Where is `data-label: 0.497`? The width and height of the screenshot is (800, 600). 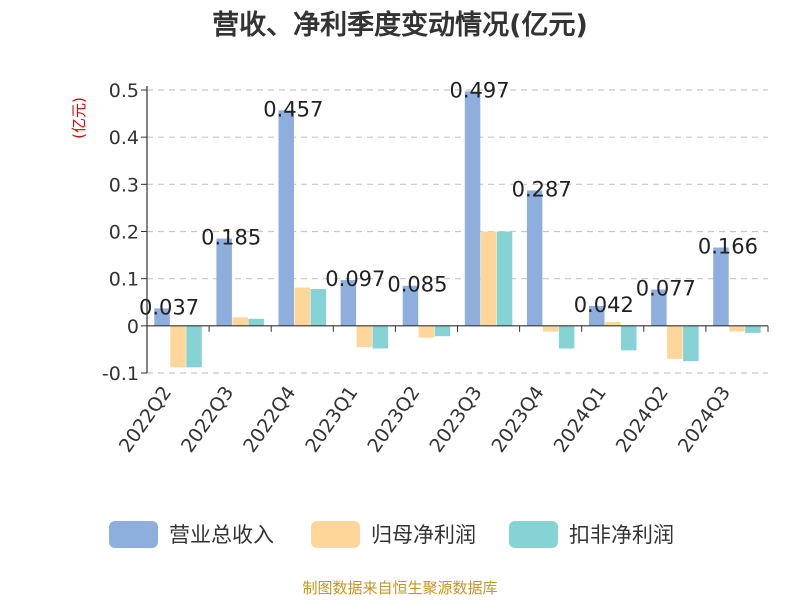 data-label: 0.497 is located at coordinates (479, 90).